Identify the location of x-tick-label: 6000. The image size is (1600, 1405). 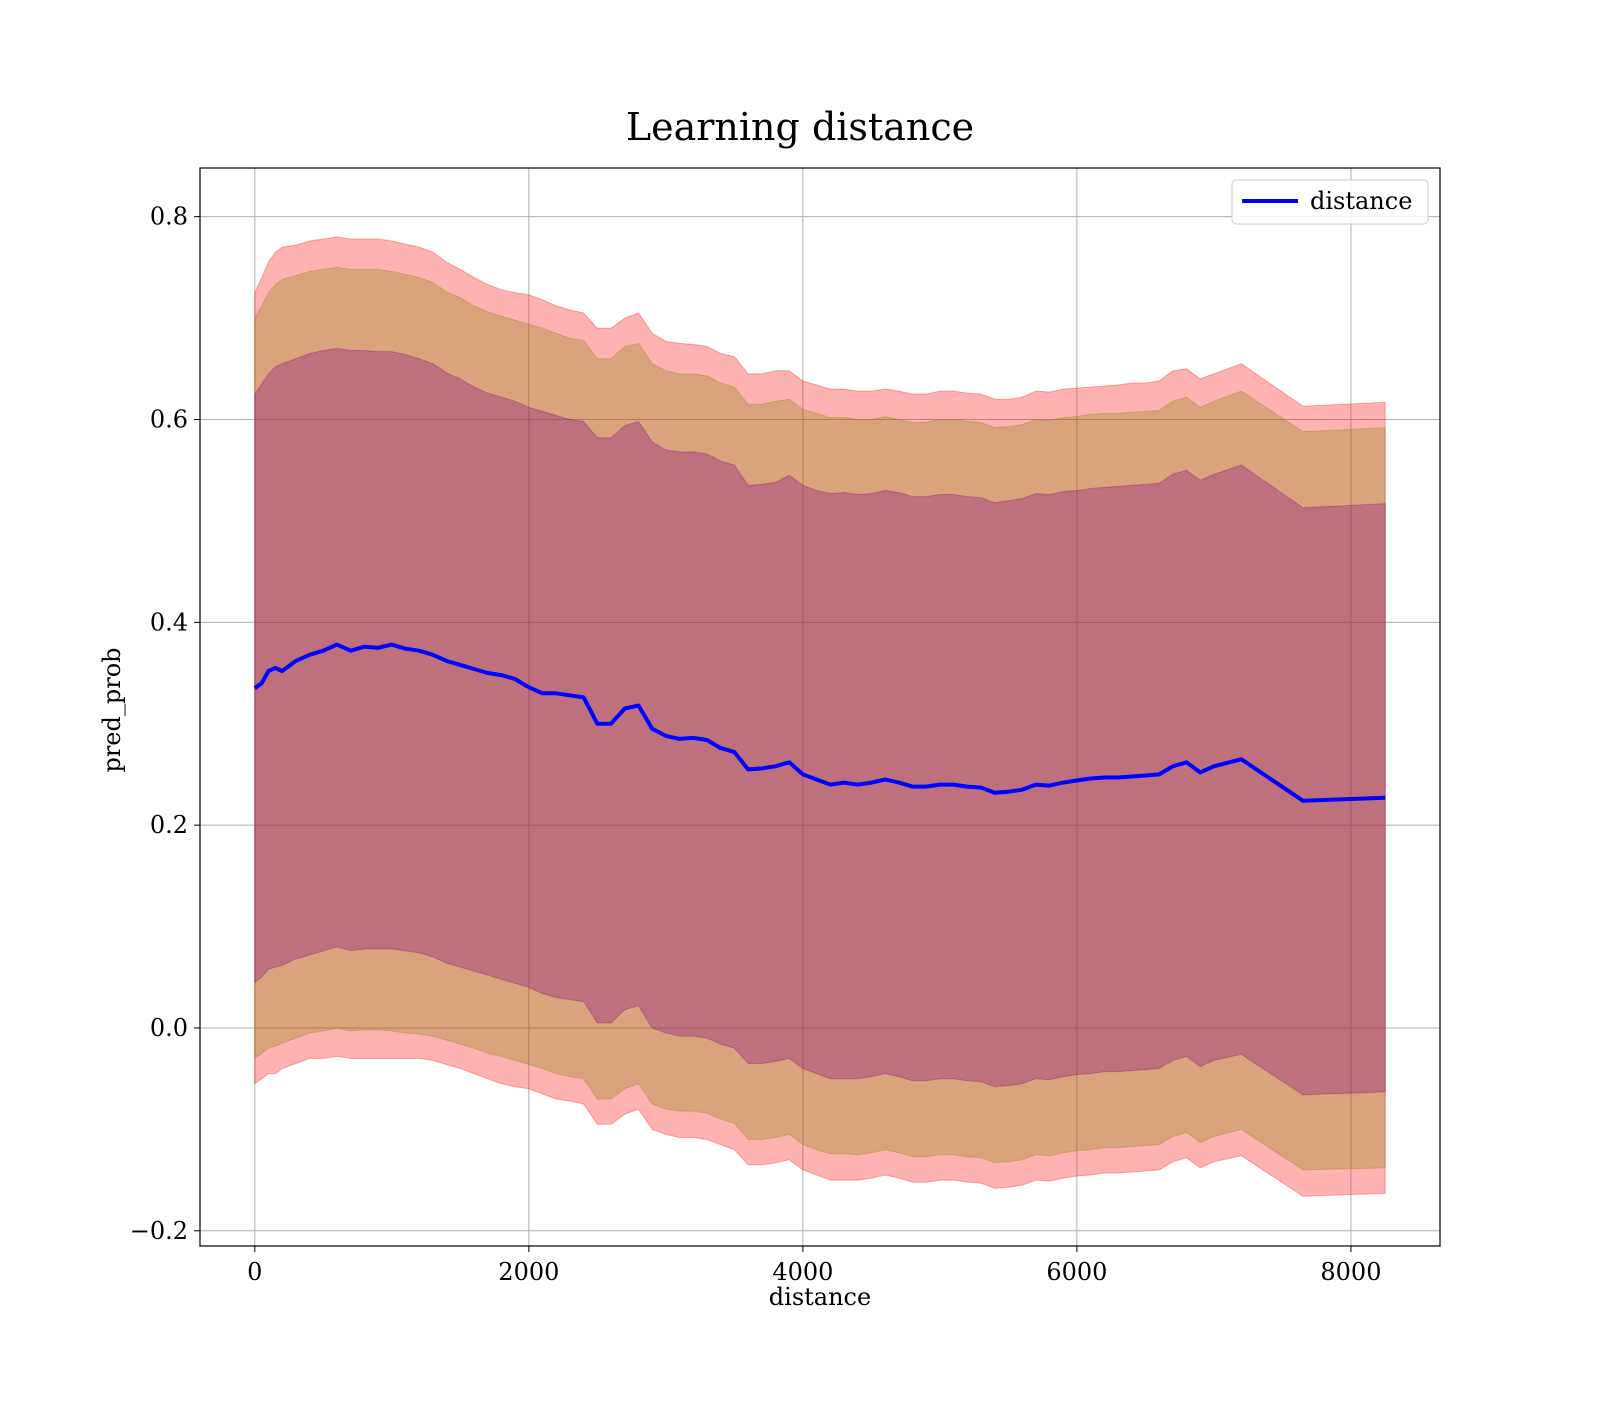
(1076, 1272).